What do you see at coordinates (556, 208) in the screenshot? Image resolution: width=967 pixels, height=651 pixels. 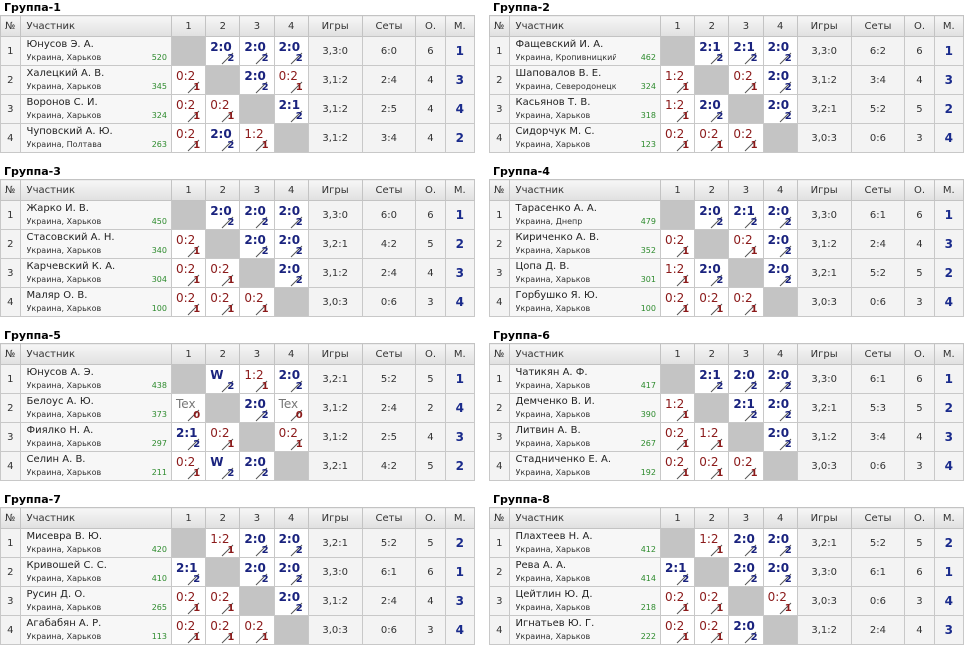 I see `participant-name: Тарасенко А. А.` at bounding box center [556, 208].